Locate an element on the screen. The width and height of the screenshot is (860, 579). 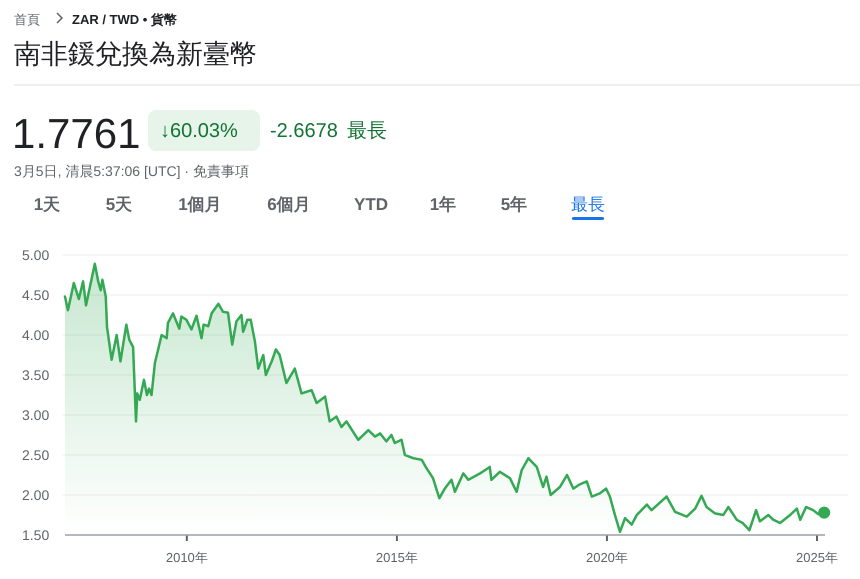
text: 1個月 is located at coordinates (200, 204).